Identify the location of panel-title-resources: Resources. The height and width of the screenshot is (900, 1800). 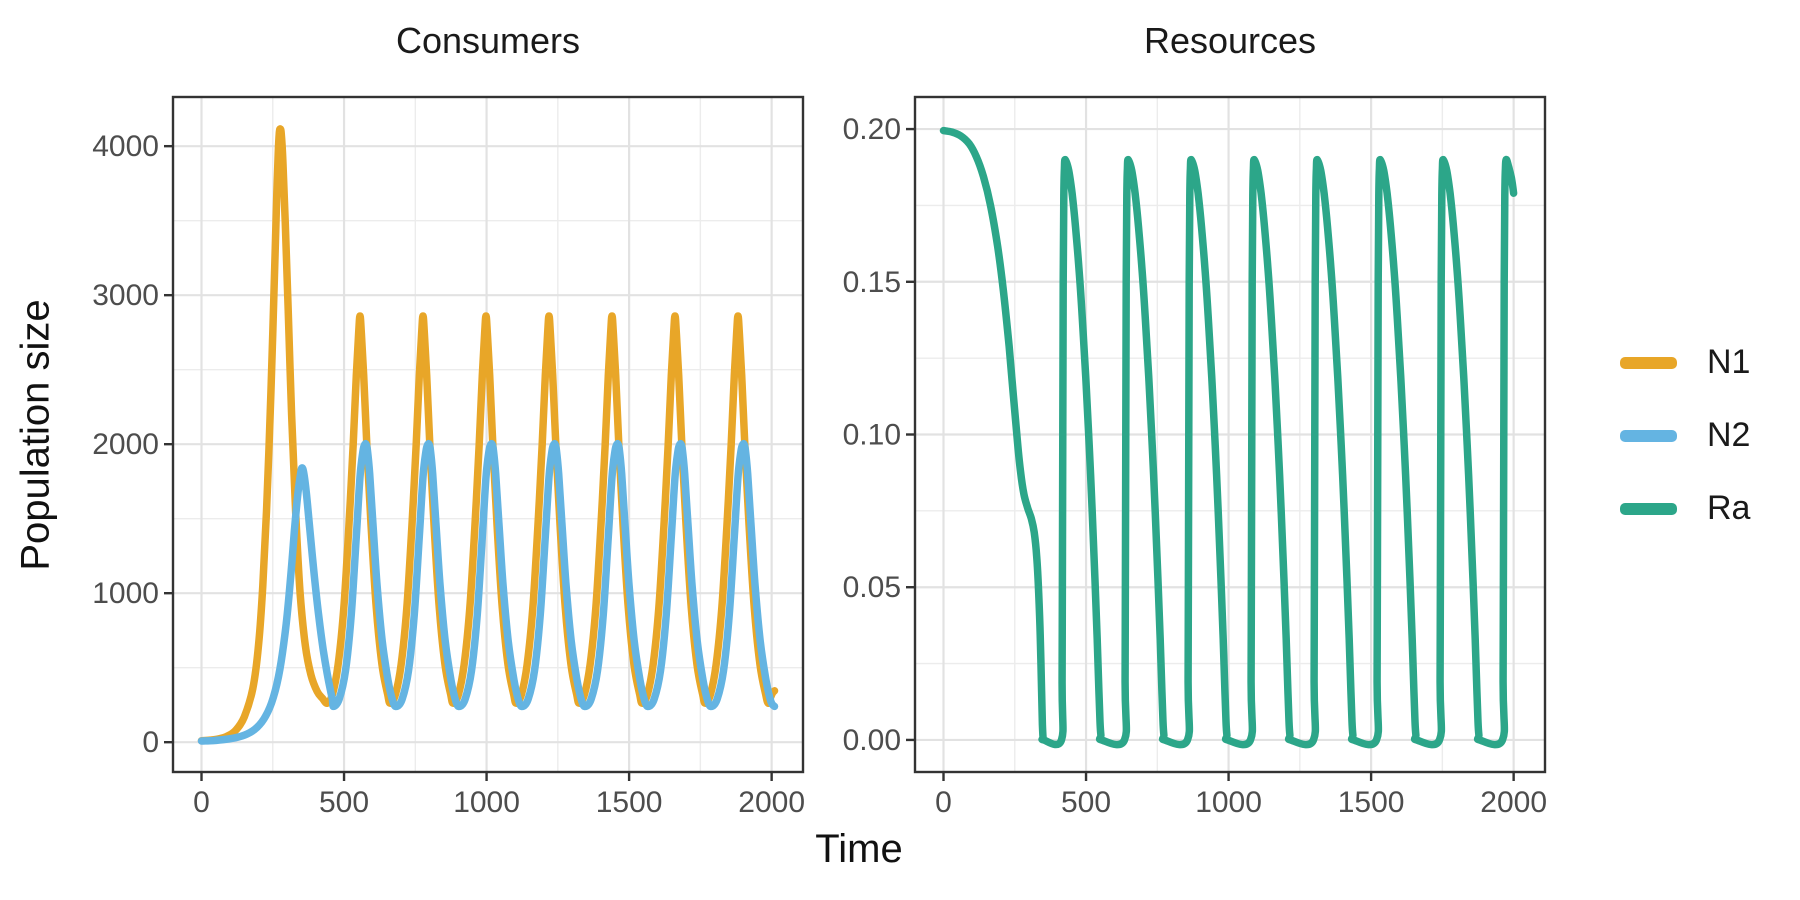
(1230, 40).